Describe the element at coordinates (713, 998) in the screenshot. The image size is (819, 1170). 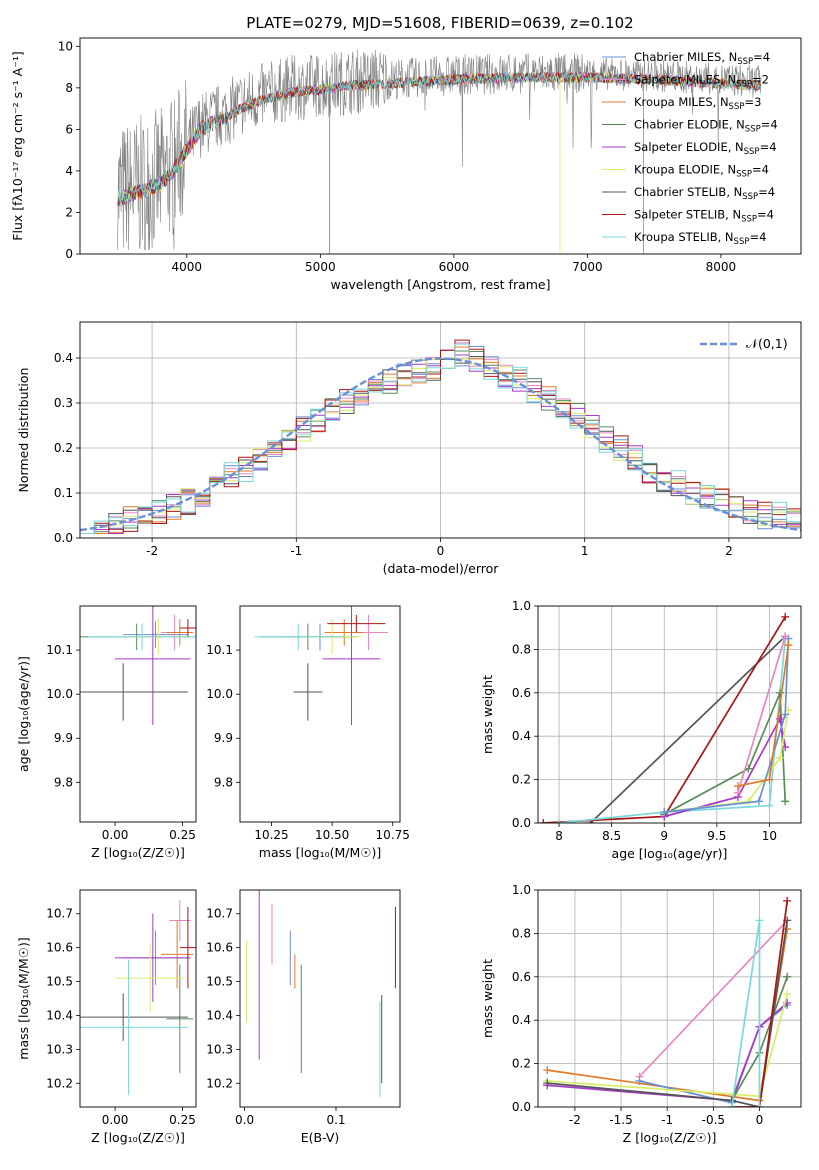
I see `weight-line-salpeter_miles` at that location.